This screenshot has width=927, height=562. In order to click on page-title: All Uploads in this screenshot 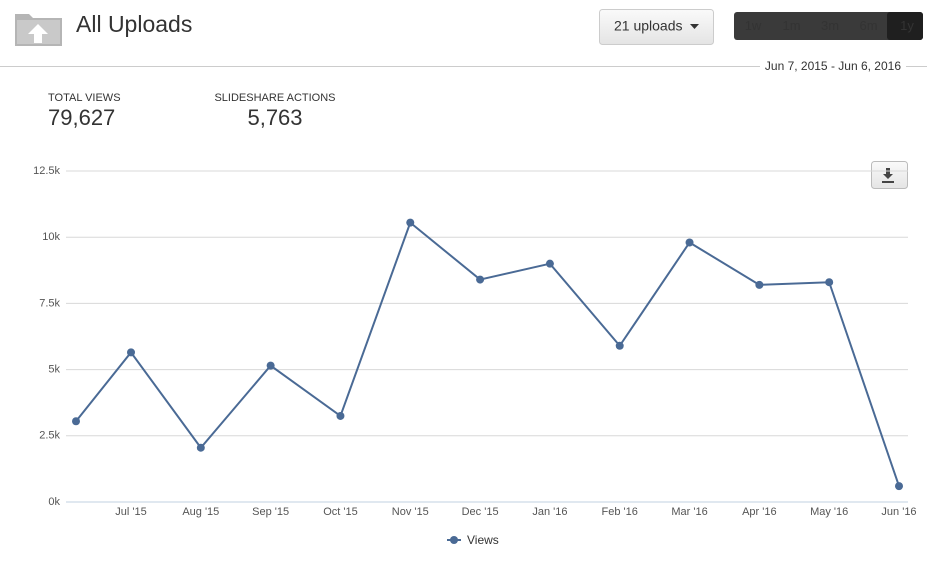, I will do `click(134, 24)`.